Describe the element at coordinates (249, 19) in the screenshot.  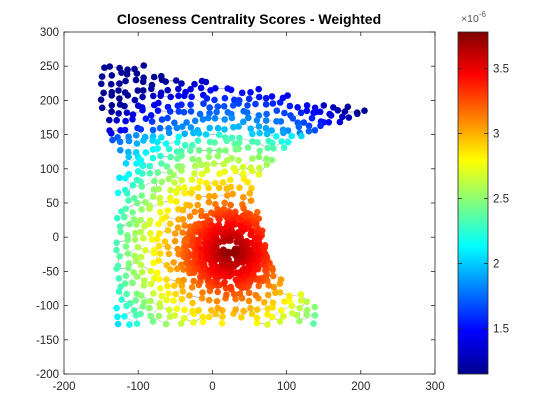
I see `chart-title: Closeness Centrality Scores - Weighted` at that location.